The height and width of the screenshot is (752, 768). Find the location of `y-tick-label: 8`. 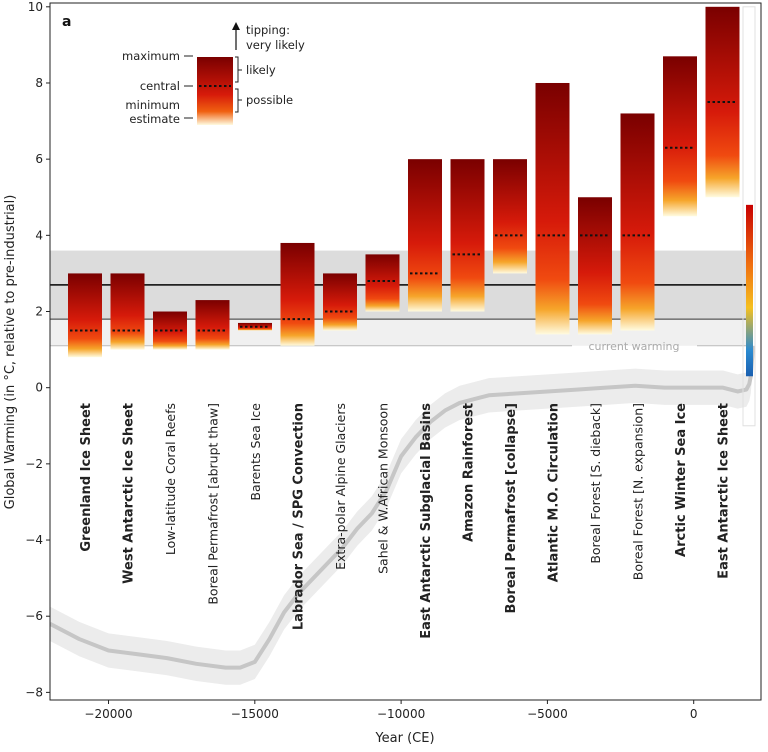

y-tick-label: 8 is located at coordinates (39, 83).